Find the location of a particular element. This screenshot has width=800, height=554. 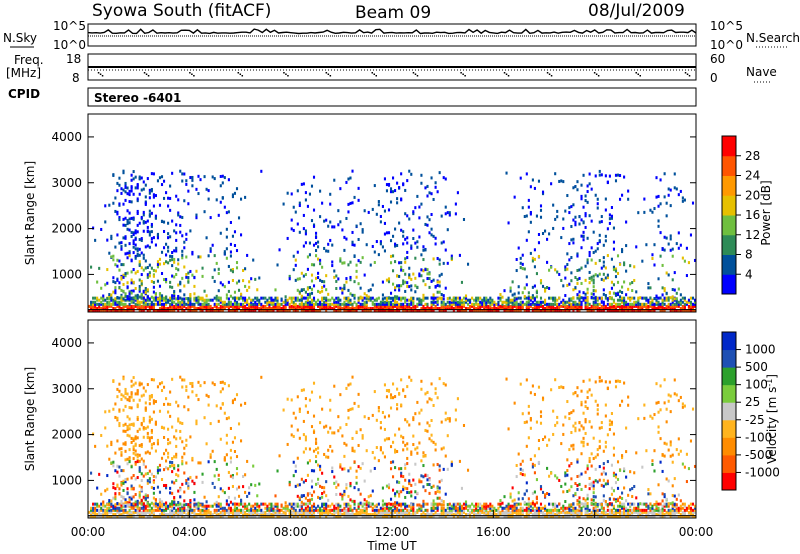

colorbar-swatch is located at coordinates (729, 165).